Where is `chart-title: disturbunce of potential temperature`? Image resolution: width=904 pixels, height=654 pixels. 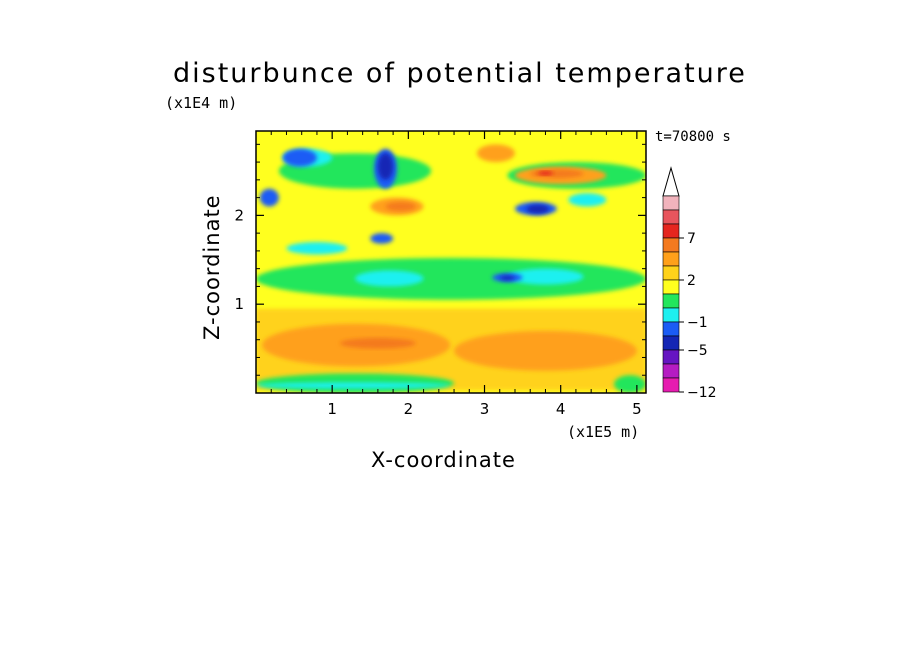
chart-title: disturbunce of potential temperature is located at coordinates (460, 73).